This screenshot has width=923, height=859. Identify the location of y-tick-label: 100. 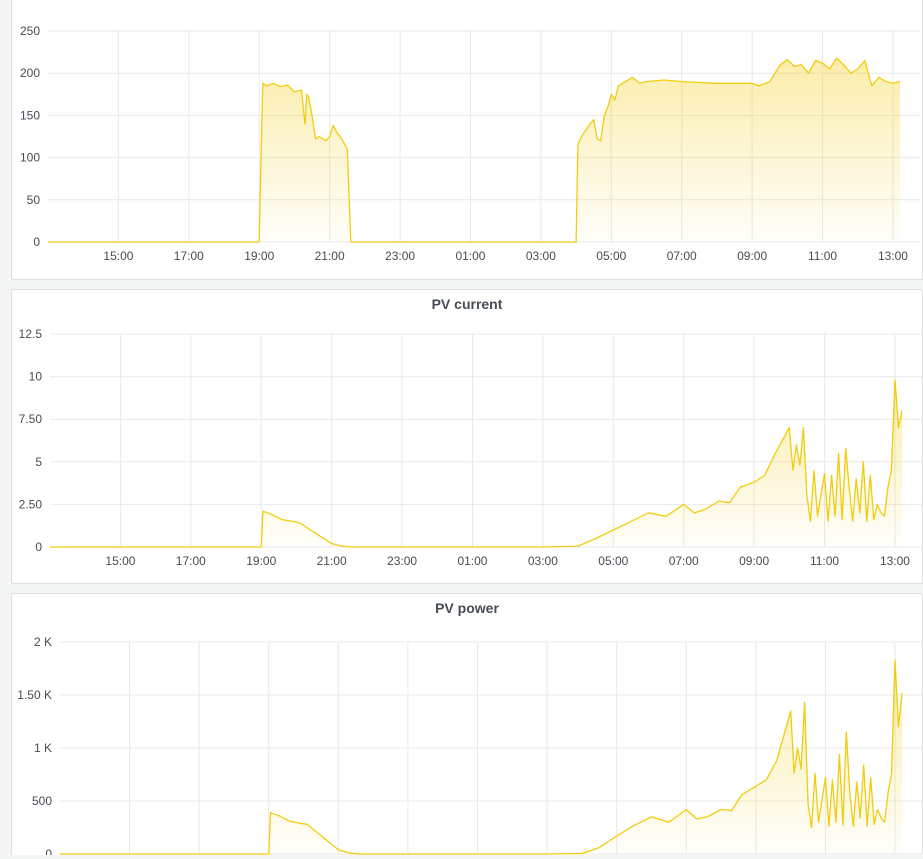
(30, 158).